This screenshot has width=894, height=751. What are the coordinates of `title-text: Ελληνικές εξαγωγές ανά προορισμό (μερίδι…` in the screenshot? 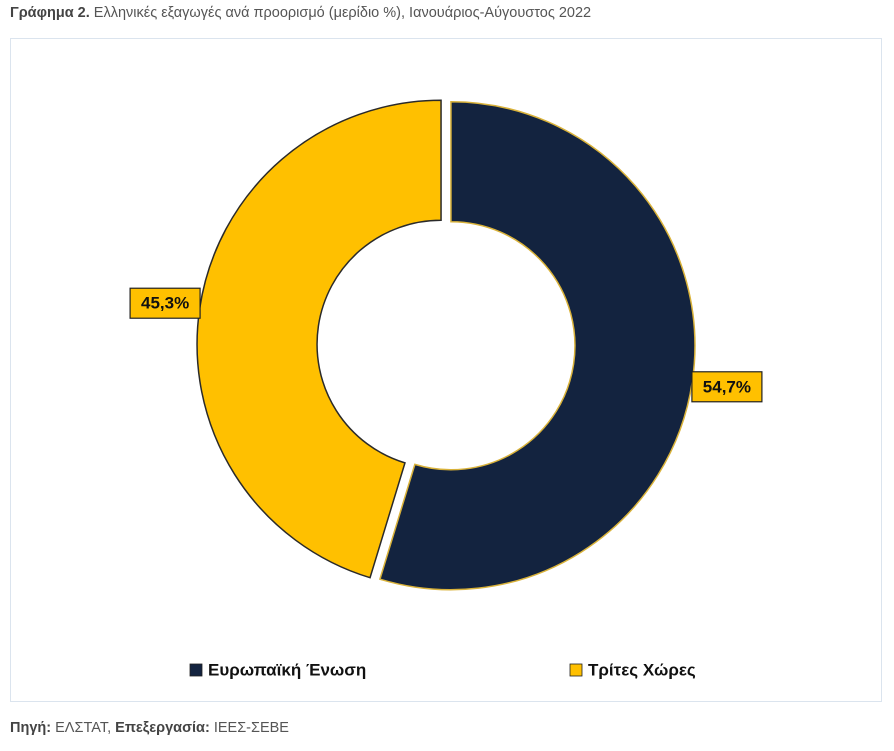 It's located at (342, 13).